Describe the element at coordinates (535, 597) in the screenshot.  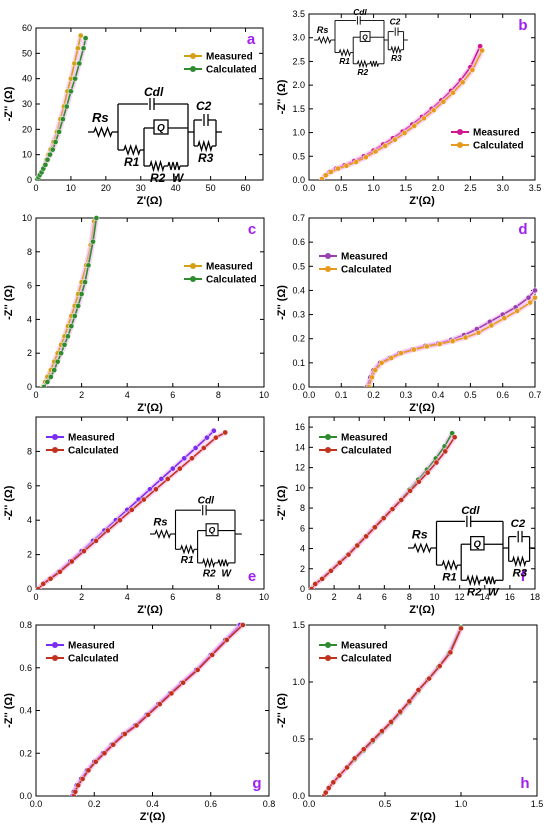
I see `x-tick-label: 18` at that location.